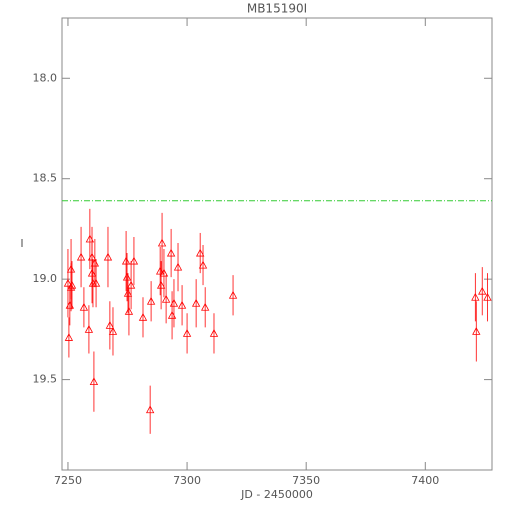 The width and height of the screenshot is (510, 510). I want to click on x-tick-label: 7350, so click(306, 480).